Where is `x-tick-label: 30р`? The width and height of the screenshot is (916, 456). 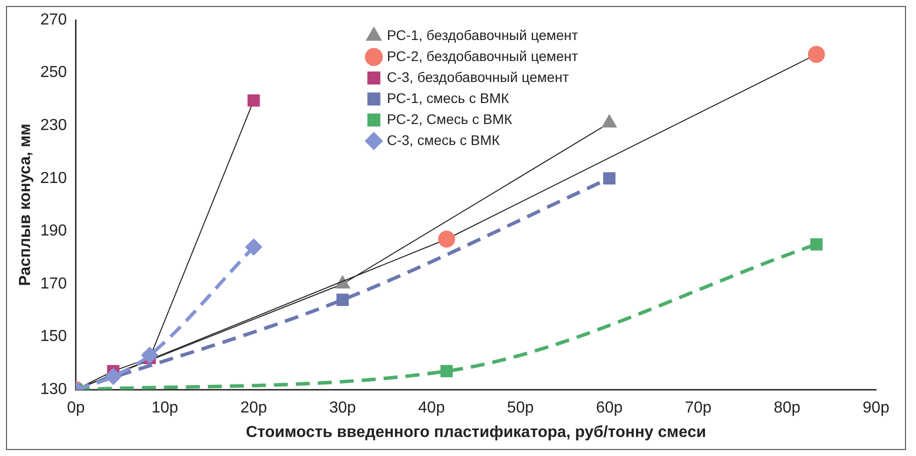
x-tick-label: 30р is located at coordinates (342, 408).